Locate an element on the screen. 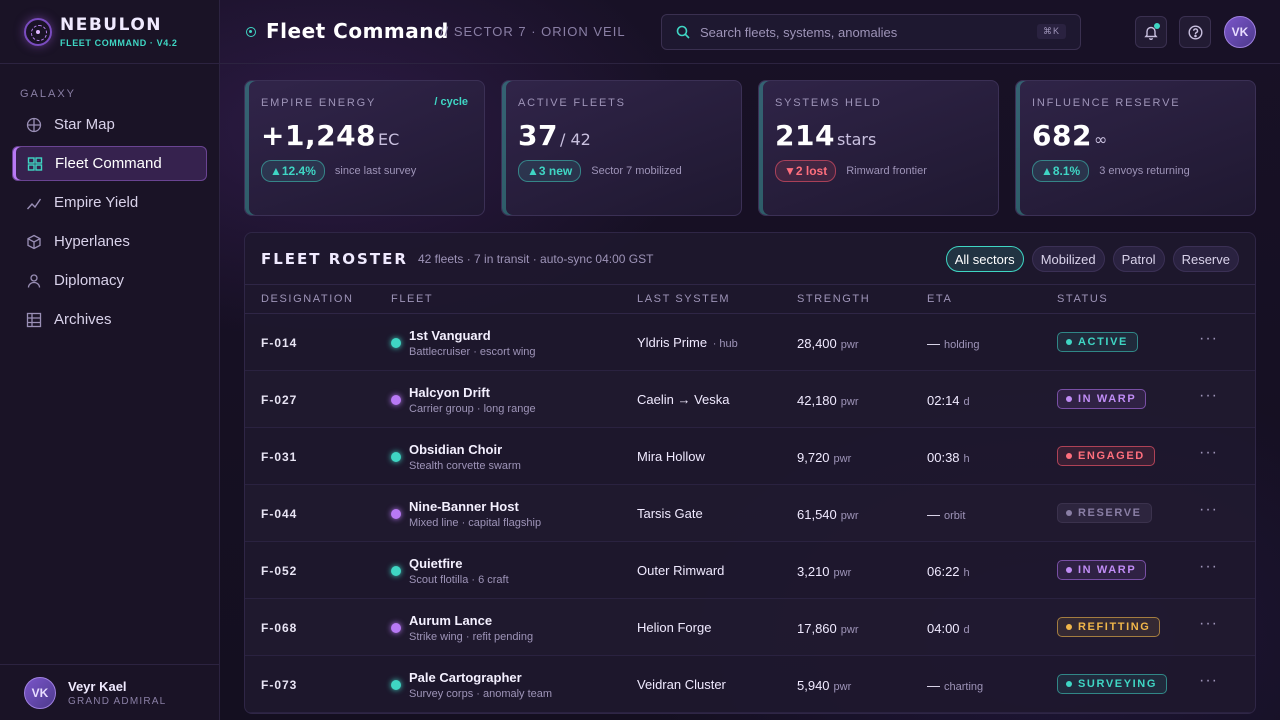 This screenshot has width=1280, height=720. system-name: Outer Rimward is located at coordinates (681, 570).